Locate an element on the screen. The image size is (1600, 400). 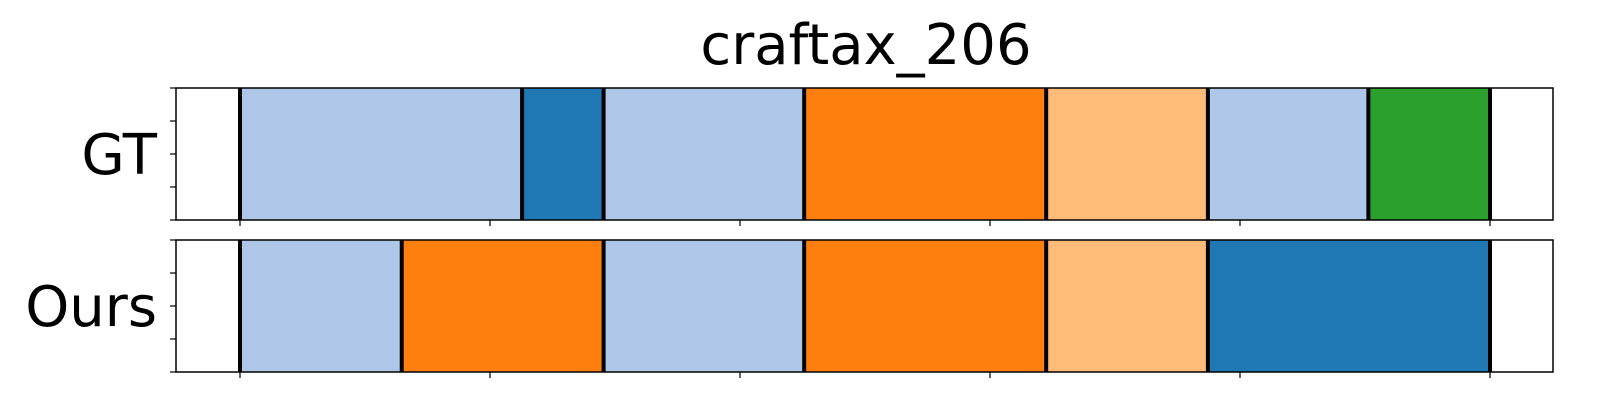
chart-title: craftax_206 is located at coordinates (865, 45).